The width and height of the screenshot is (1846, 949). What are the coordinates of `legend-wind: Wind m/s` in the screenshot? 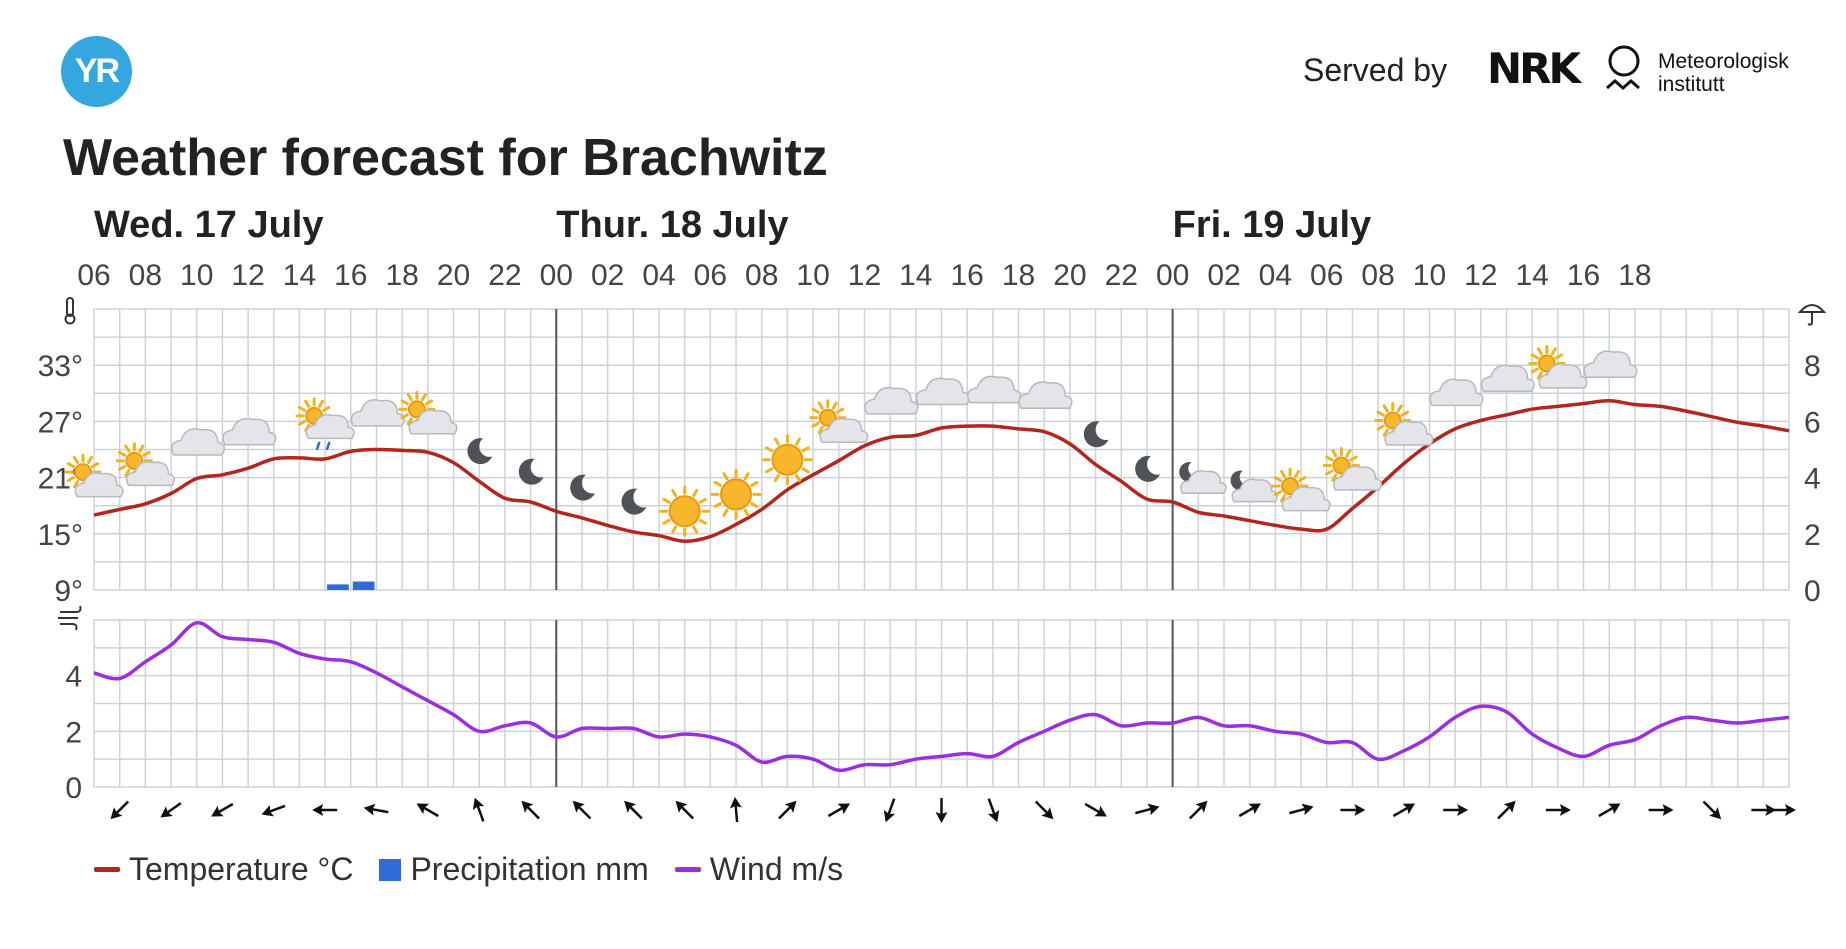 It's located at (758, 869).